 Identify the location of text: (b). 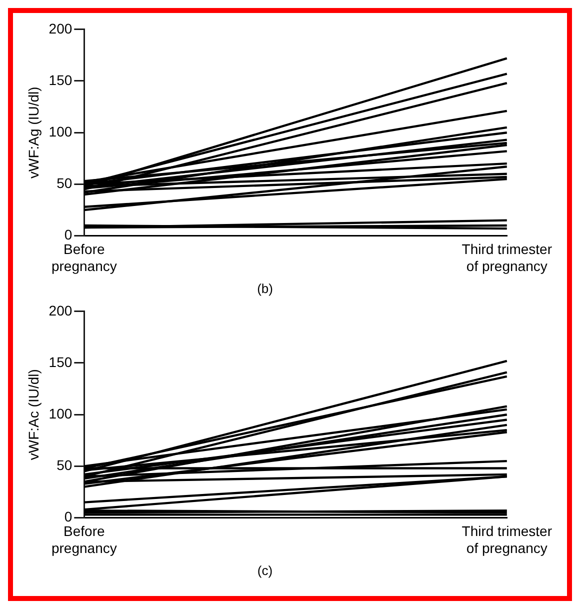
(265, 288).